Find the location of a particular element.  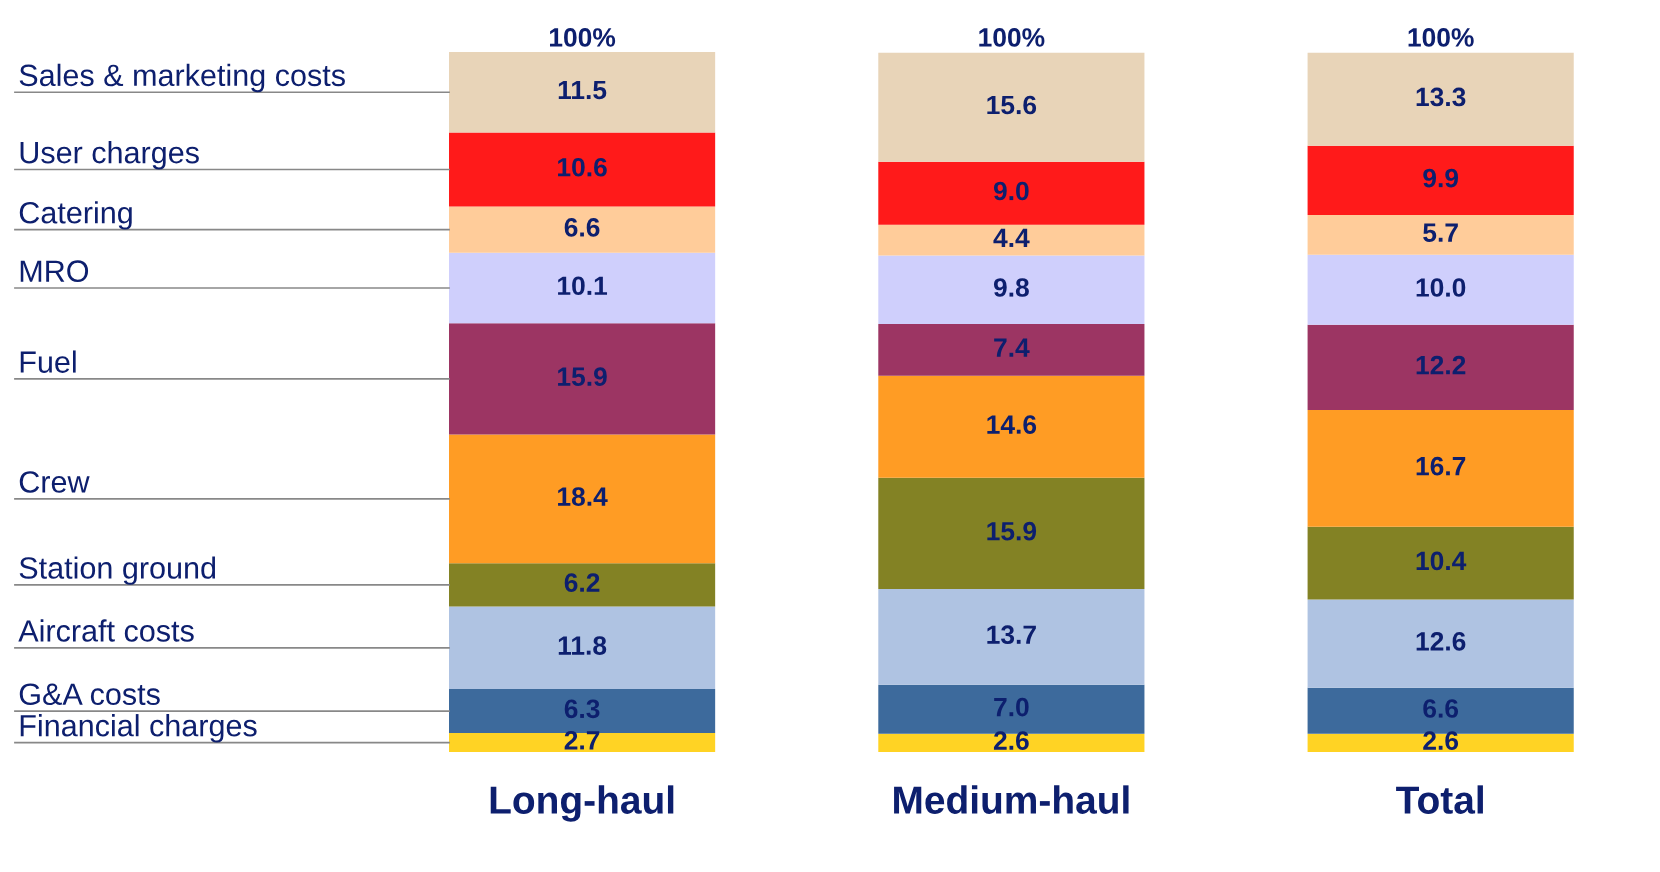

data-label: 4.4 is located at coordinates (1011, 237).